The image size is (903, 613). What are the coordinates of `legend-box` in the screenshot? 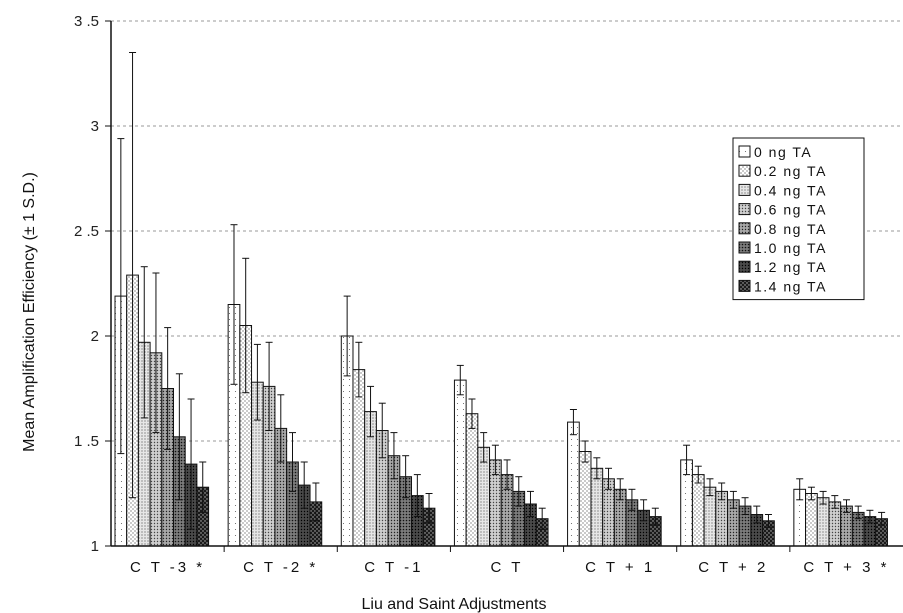 It's located at (798, 219).